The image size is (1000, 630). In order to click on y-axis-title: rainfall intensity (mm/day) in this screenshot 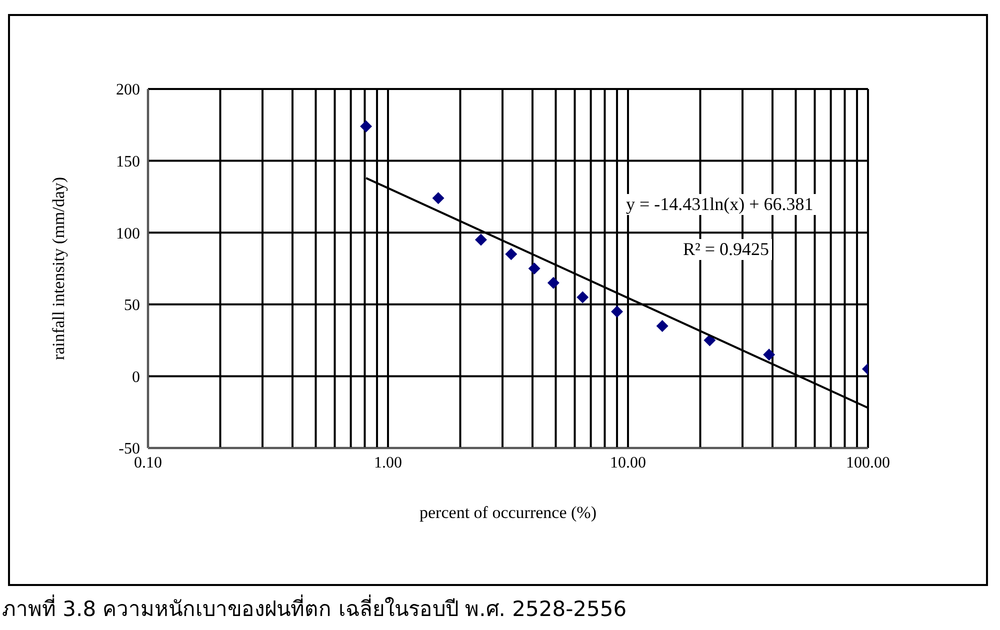, I will do `click(58, 268)`.